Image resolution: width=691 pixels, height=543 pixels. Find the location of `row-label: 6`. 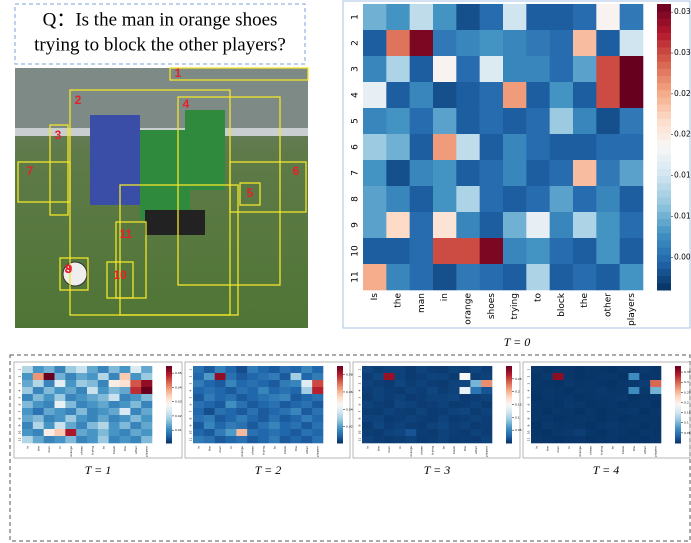

row-label: 6 is located at coordinates (528, 404).